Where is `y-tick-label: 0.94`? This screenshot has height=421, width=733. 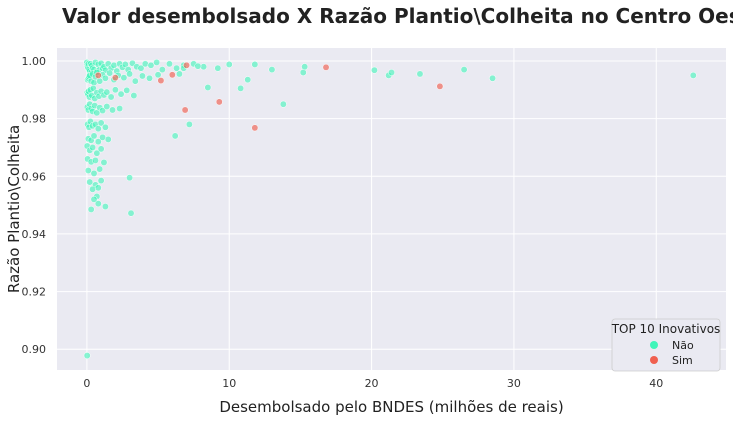
y-tick-label: 0.94 is located at coordinates (34, 234).